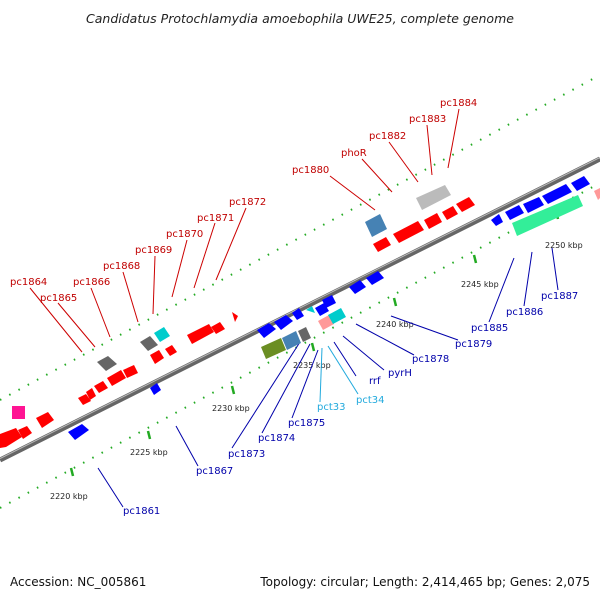 The width and height of the screenshot is (600, 600). I want to click on gene-label: pyrH, so click(400, 373).